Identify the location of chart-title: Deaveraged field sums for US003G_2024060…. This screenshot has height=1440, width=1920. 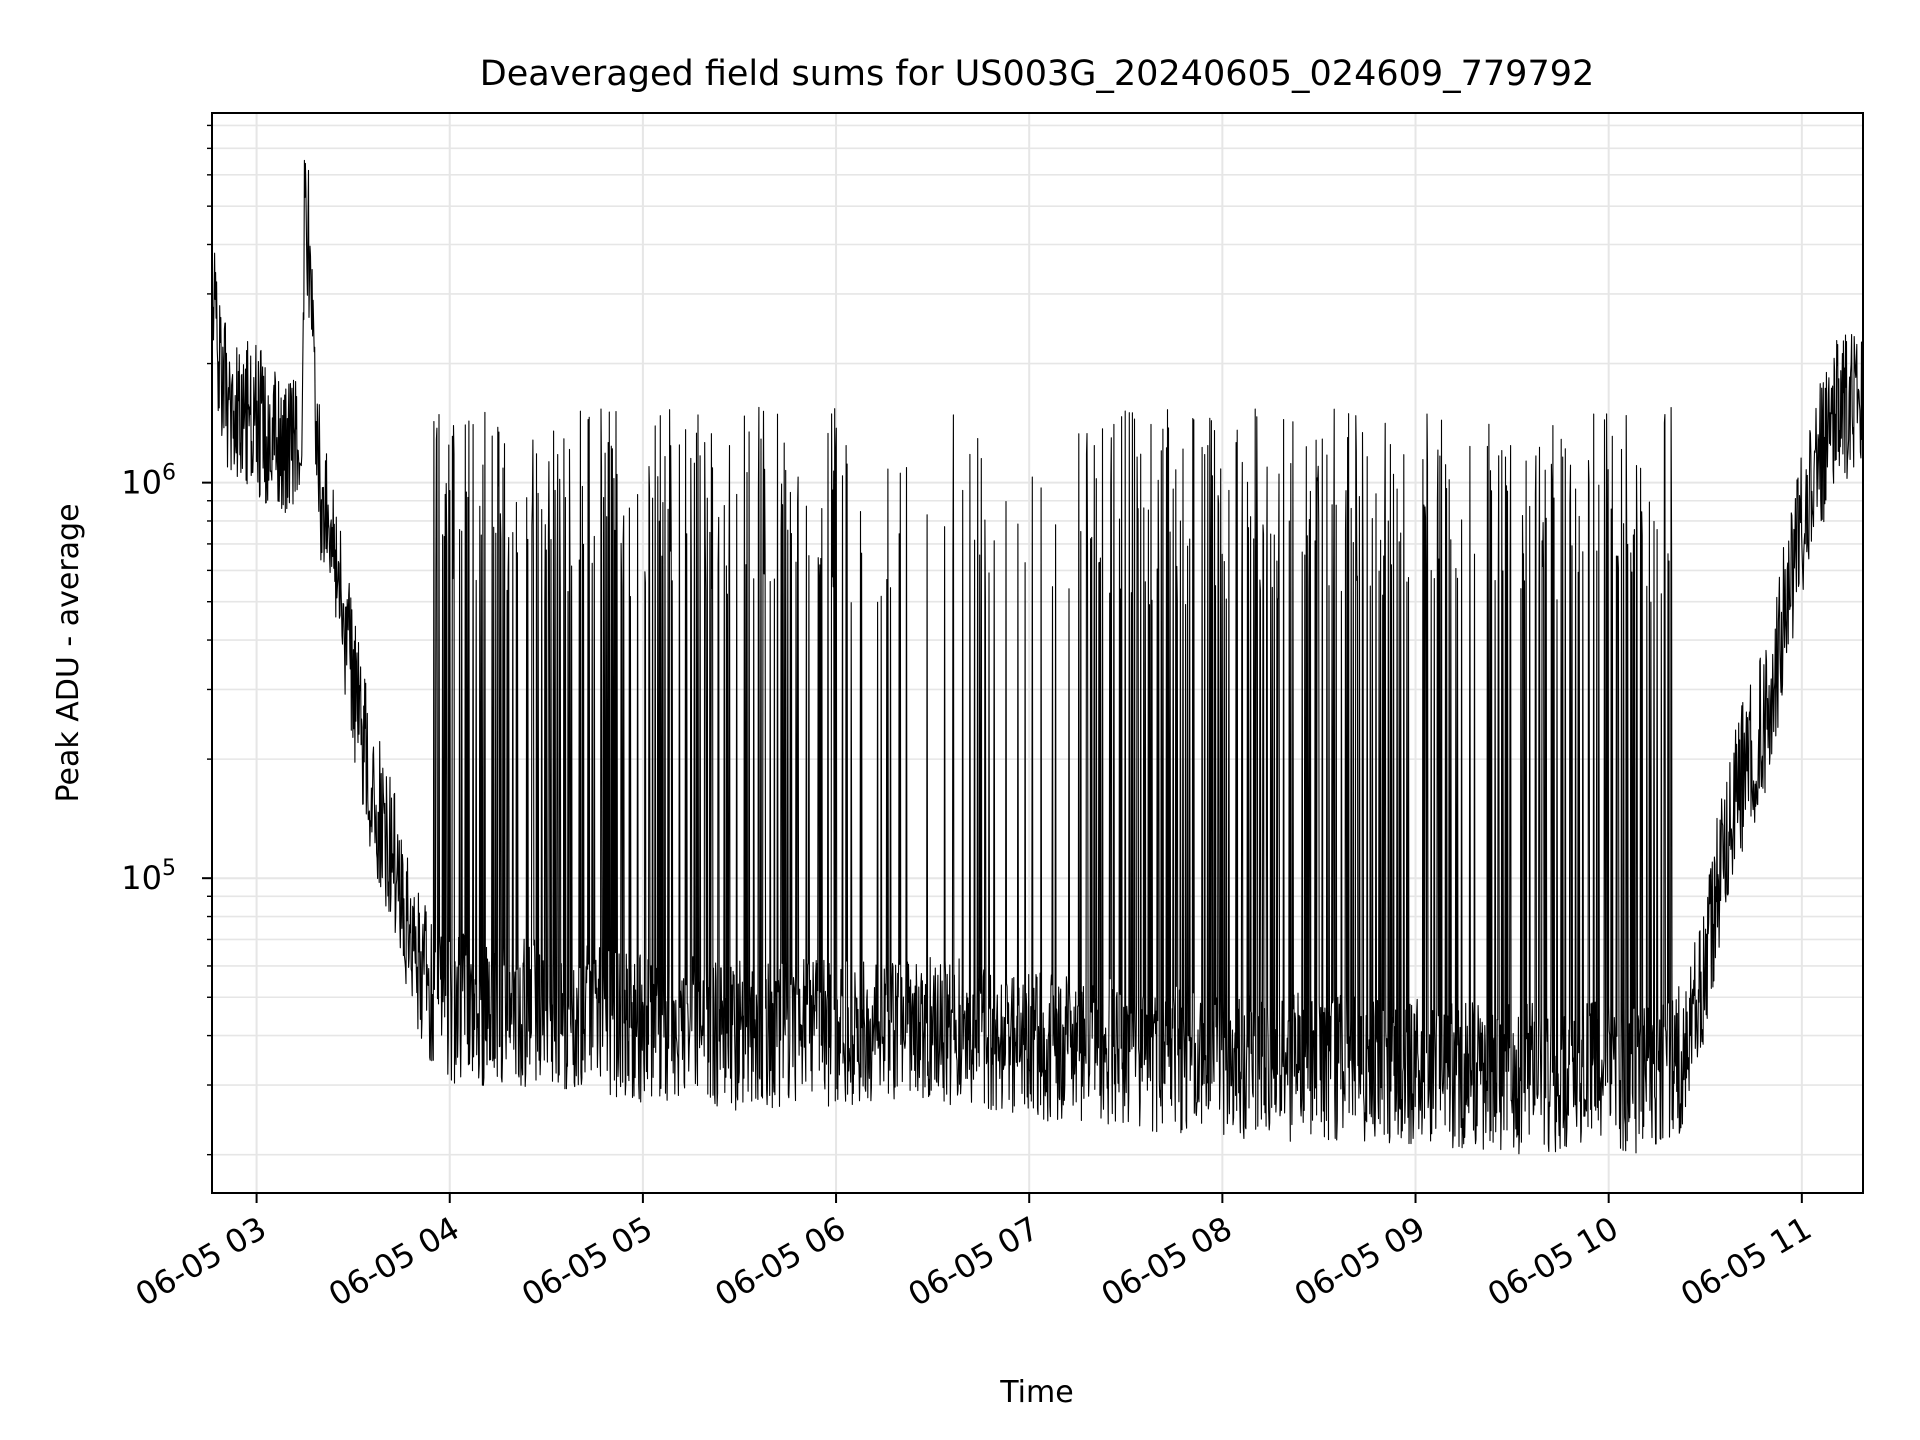
(1037, 74).